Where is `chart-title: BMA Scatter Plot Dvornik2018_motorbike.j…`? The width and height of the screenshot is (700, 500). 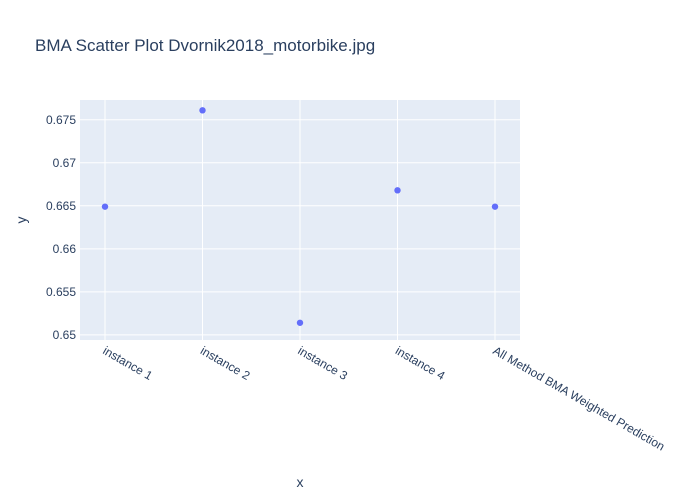 chart-title: BMA Scatter Plot Dvornik2018_motorbike.j… is located at coordinates (205, 45).